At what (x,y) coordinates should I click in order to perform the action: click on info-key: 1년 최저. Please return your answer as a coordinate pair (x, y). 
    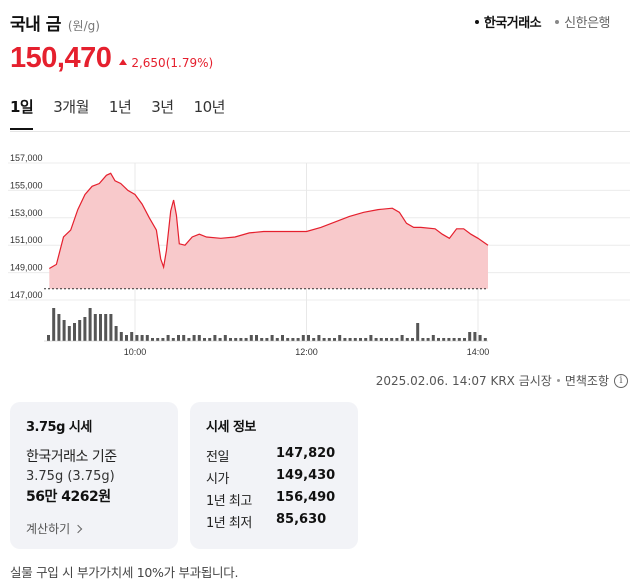
    Looking at the image, I should click on (229, 523).